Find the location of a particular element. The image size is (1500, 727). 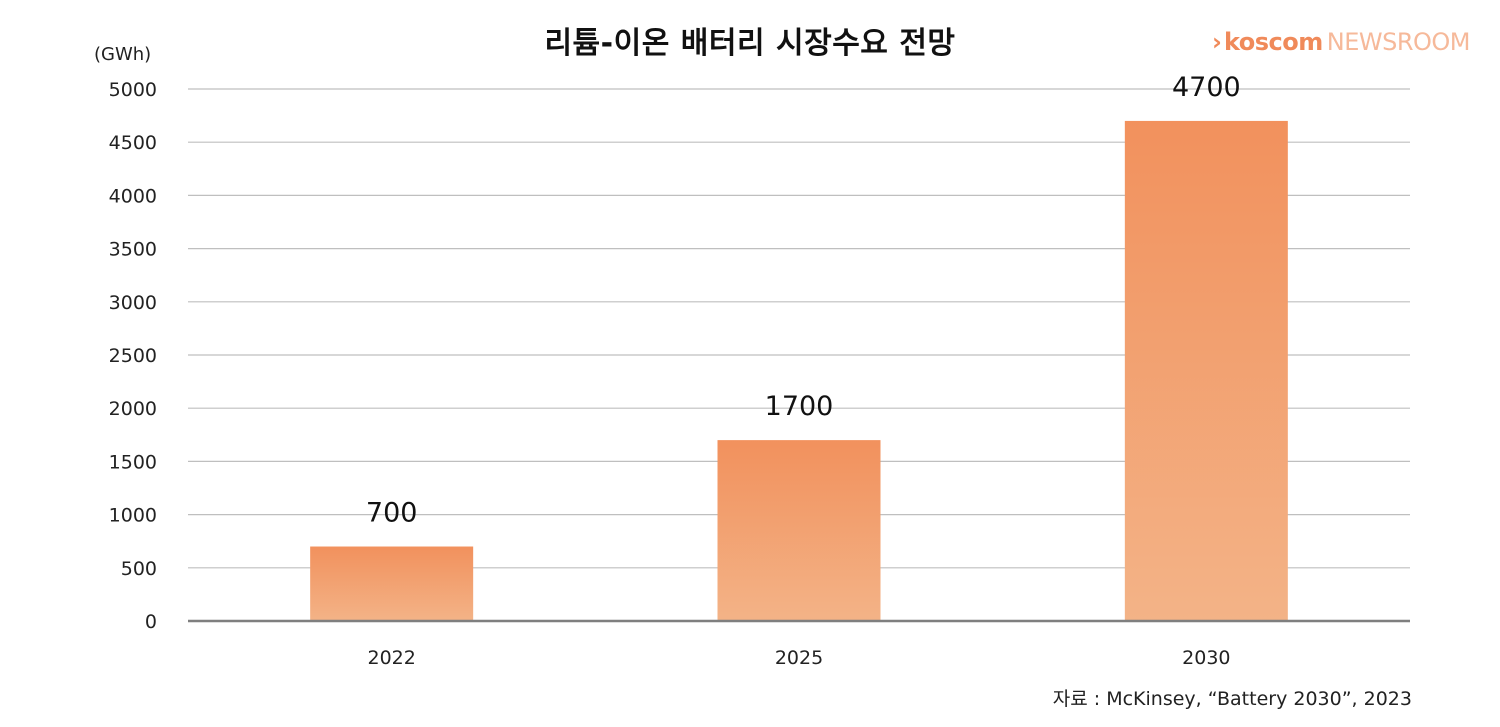

logo-chevron-icon: › is located at coordinates (1217, 42).